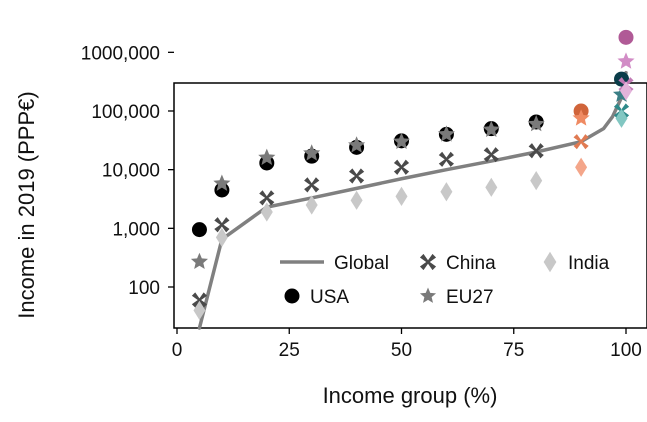 Image resolution: width=647 pixels, height=422 pixels. Describe the element at coordinates (513, 350) in the screenshot. I see `x-tick-label: 75` at that location.